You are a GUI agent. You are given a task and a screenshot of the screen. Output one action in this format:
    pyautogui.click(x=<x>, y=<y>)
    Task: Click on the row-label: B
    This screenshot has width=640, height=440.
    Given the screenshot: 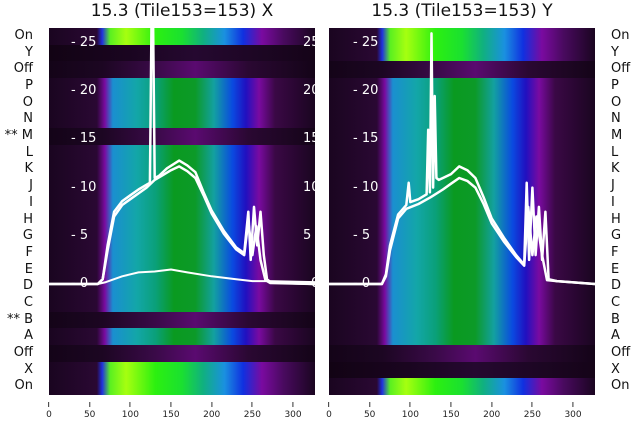 What is the action you would take?
    pyautogui.click(x=615, y=319)
    